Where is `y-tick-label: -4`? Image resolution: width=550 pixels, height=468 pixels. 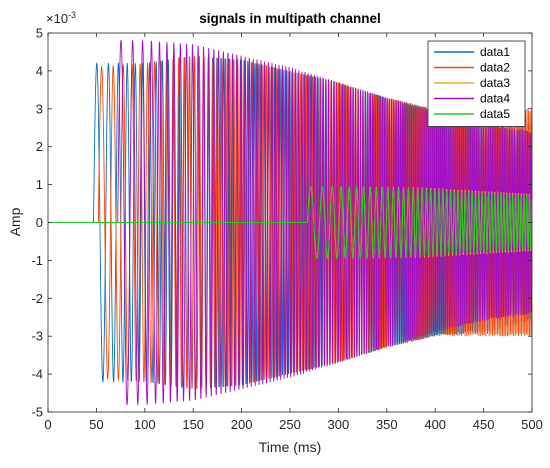
y-tick-label: -4 is located at coordinates (37, 374).